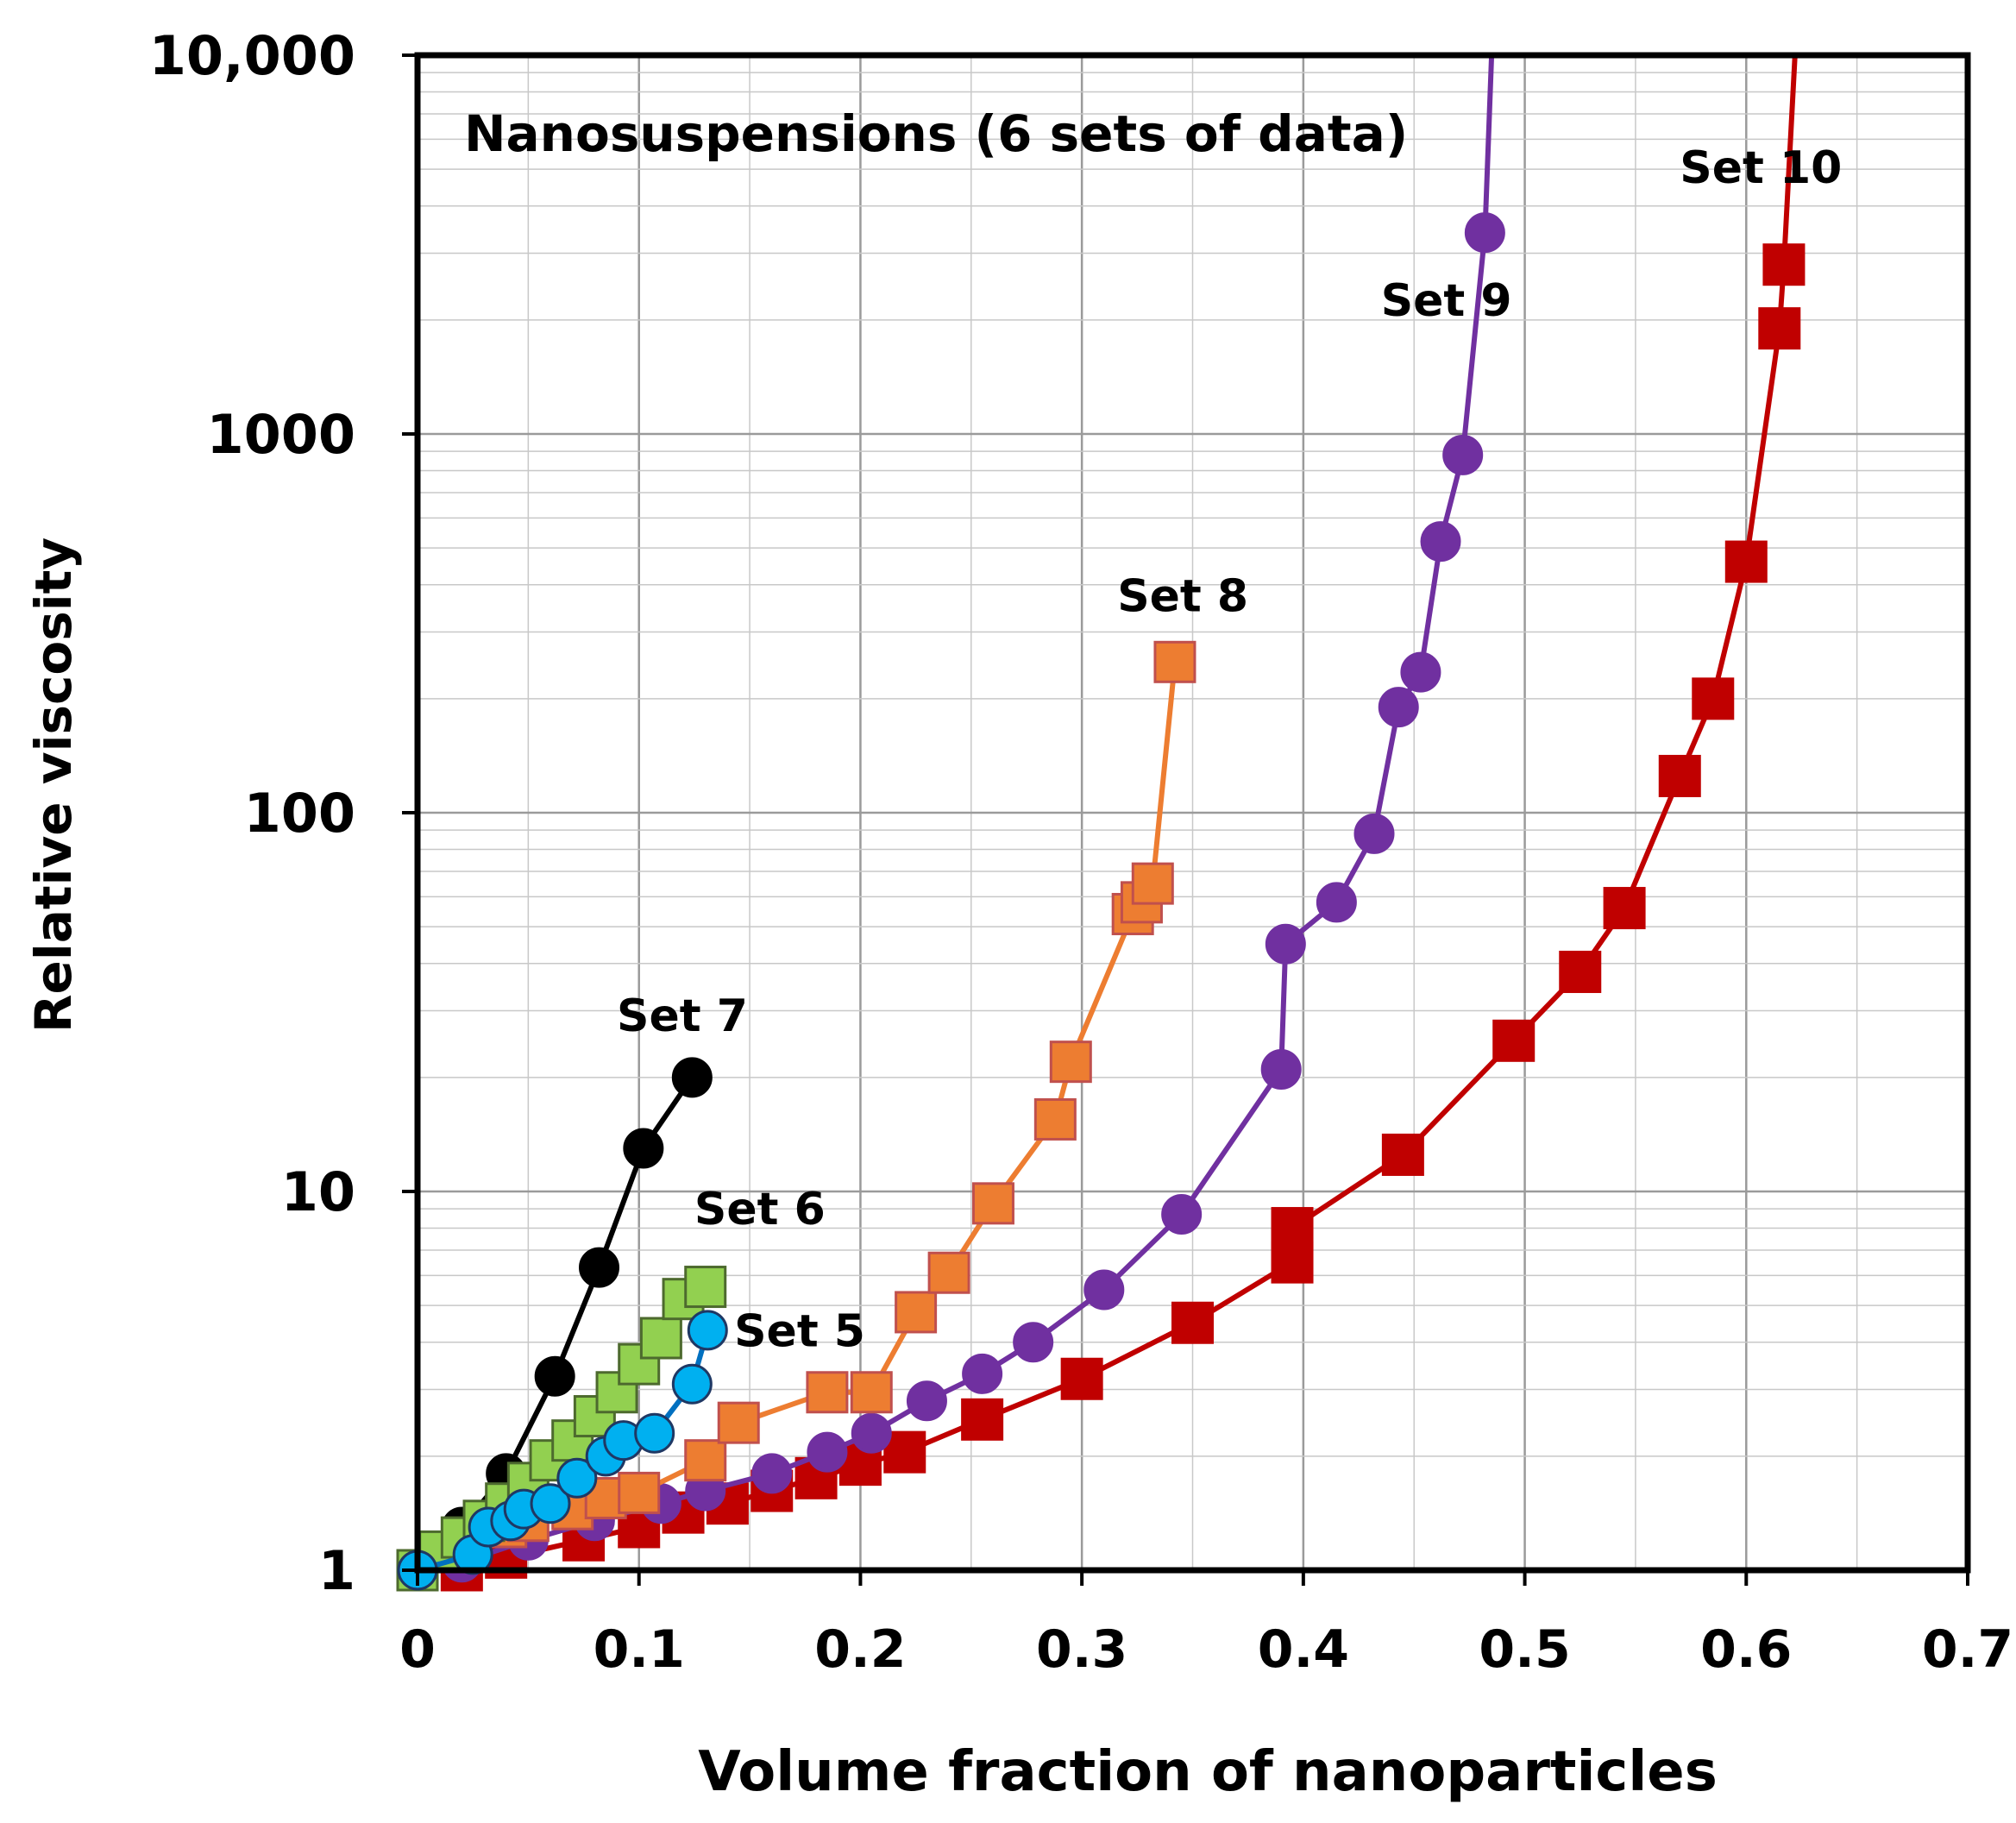 The width and height of the screenshot is (2016, 1823). What do you see at coordinates (860, 1649) in the screenshot?
I see `x-tick-label: 0.2` at bounding box center [860, 1649].